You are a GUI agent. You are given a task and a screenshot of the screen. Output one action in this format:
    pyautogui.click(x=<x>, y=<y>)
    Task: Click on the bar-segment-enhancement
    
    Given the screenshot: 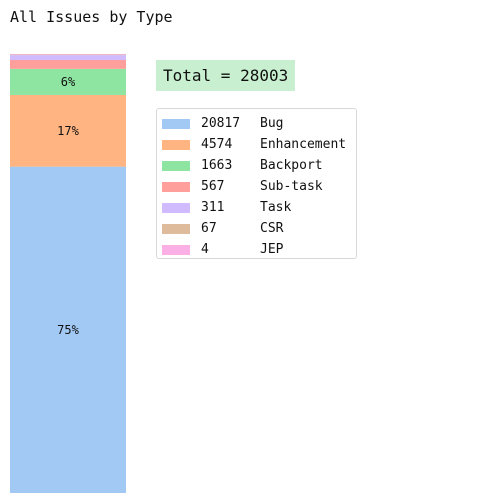 What is the action you would take?
    pyautogui.click(x=68, y=130)
    